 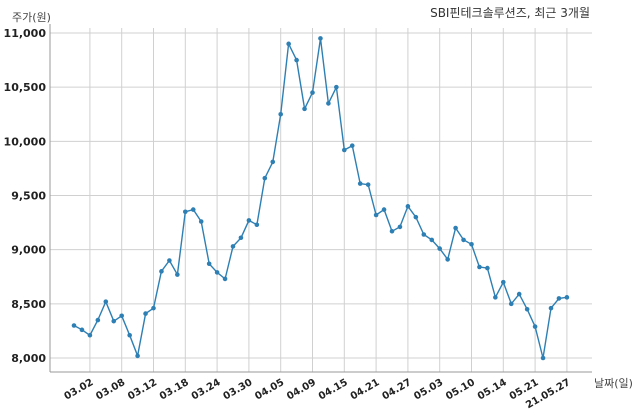 What do you see at coordinates (28, 358) in the screenshot?
I see `y-tick-label: 8,000` at bounding box center [28, 358].